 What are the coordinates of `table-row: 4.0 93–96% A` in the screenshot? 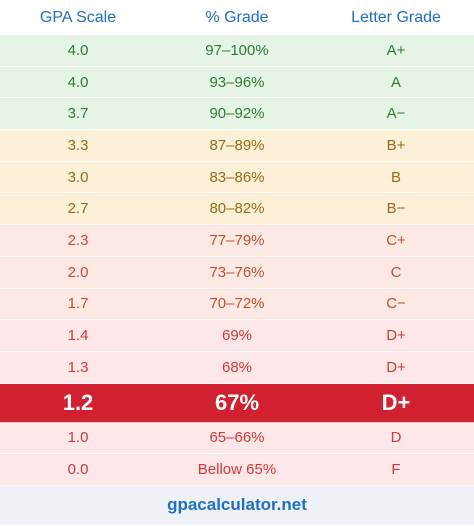 It's located at (237, 82).